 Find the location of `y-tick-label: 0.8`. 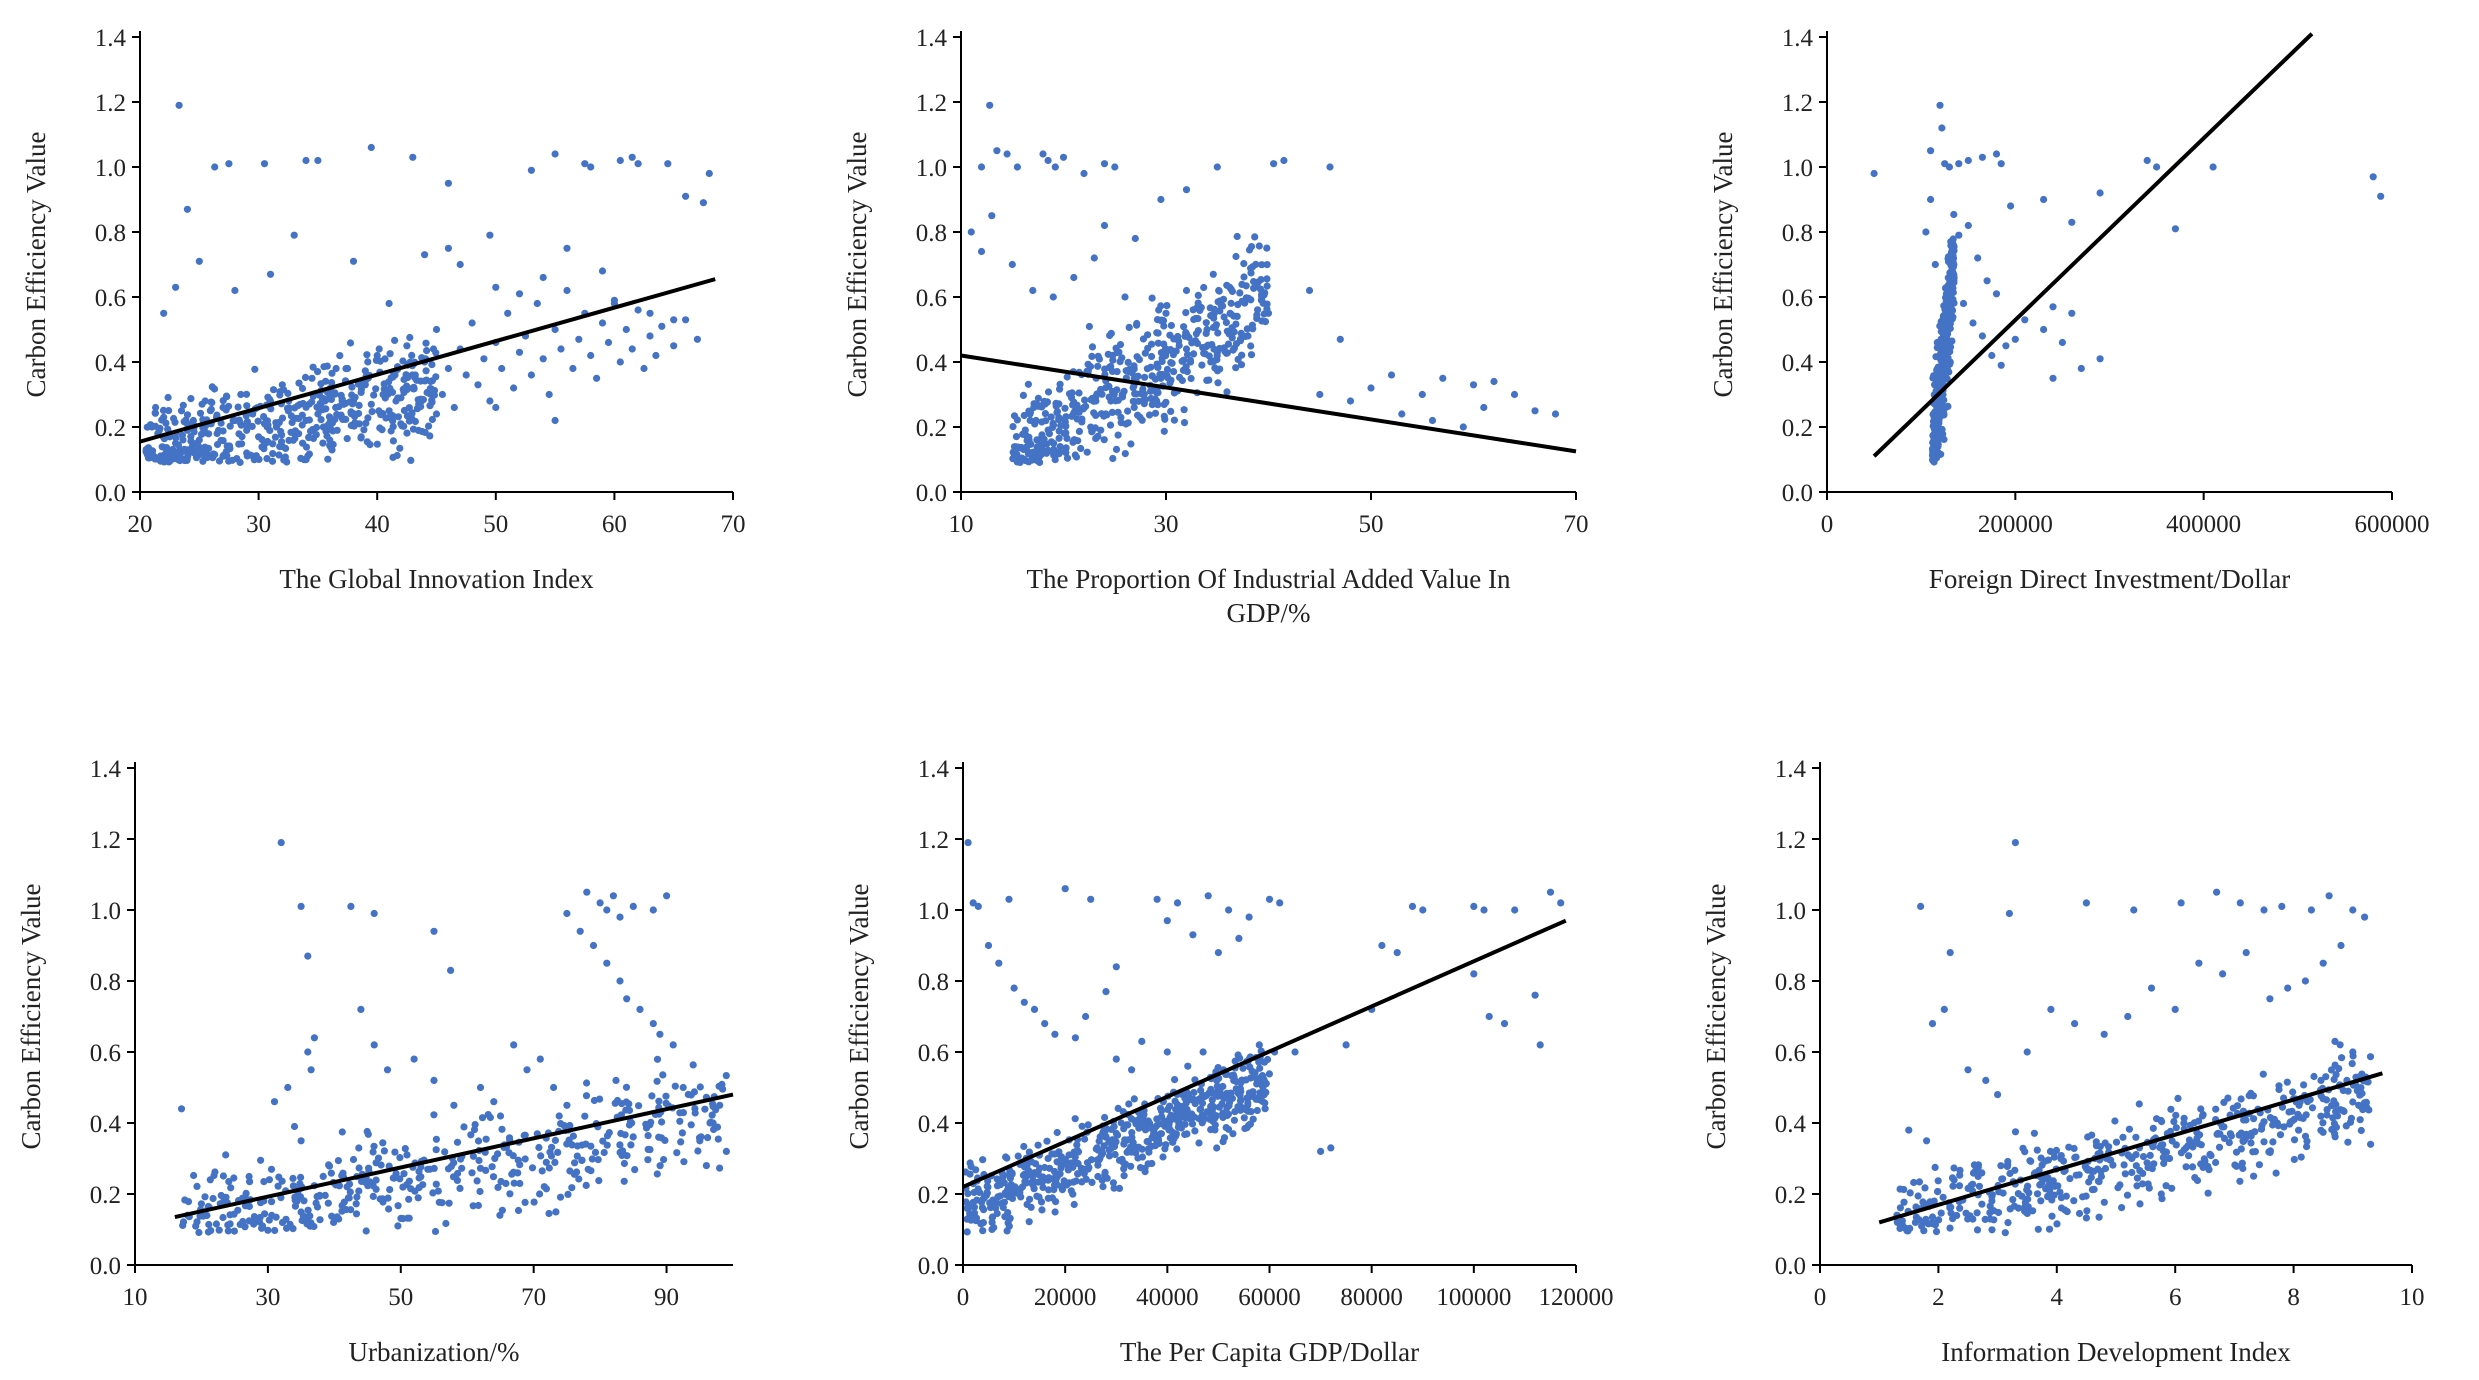

y-tick-label: 0.8 is located at coordinates (105, 982).